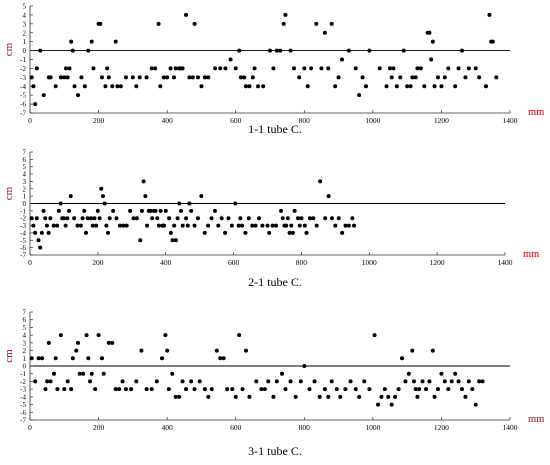 The height and width of the screenshot is (465, 550). I want to click on y-tick-label: 5, so click(25, 7).